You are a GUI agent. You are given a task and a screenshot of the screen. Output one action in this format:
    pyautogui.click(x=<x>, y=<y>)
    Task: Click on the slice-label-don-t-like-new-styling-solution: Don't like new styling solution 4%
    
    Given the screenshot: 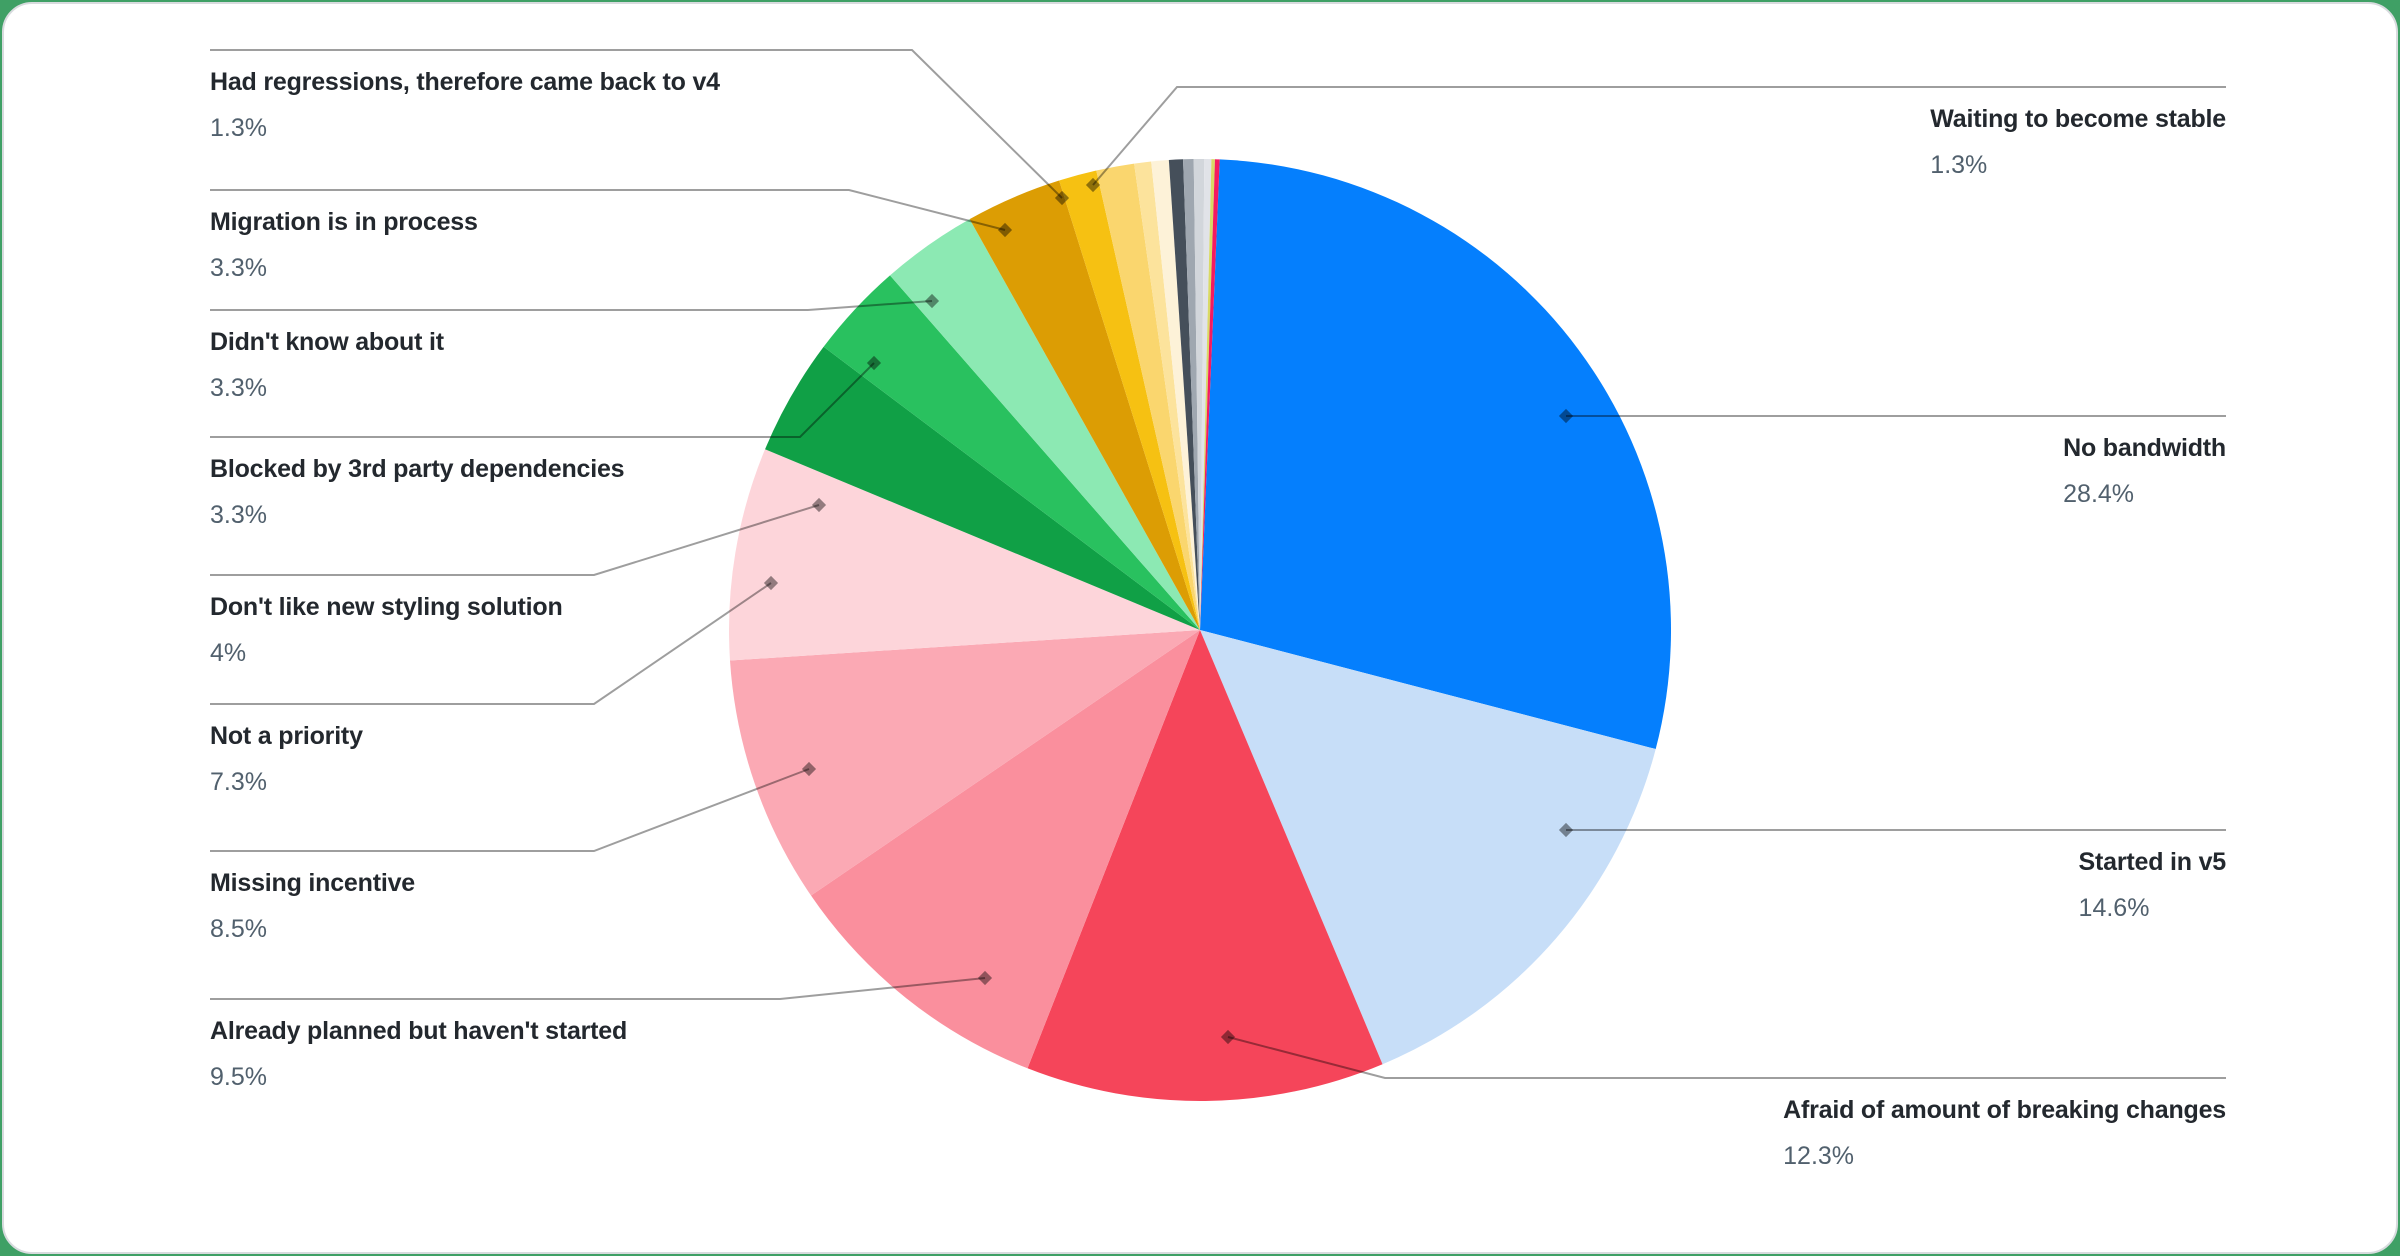 What is the action you would take?
    pyautogui.click(x=386, y=630)
    